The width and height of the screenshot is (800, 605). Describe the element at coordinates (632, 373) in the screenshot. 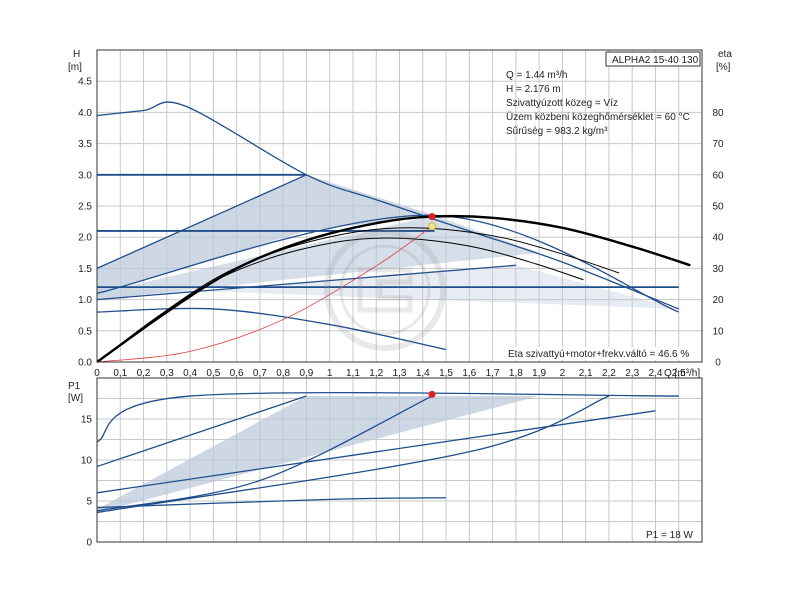

I see `x-tick-label: 2,3` at that location.